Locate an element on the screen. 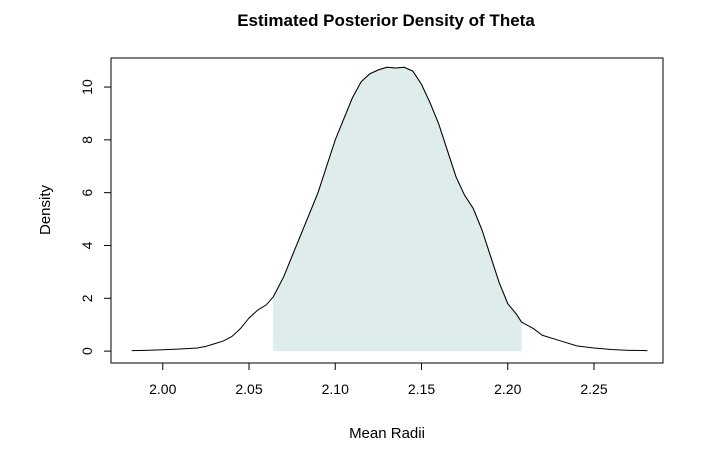 This screenshot has width=727, height=463. x-tick-label: 2.20 is located at coordinates (507, 389).